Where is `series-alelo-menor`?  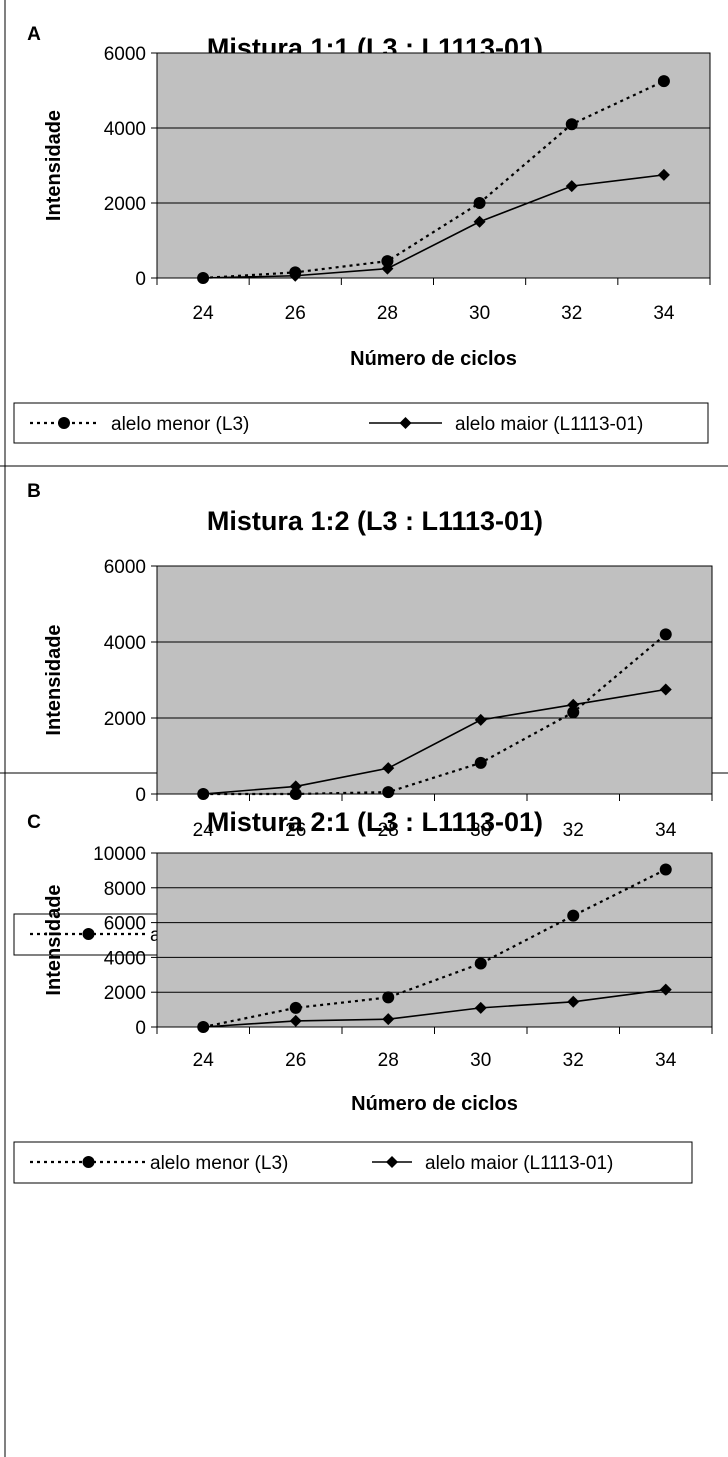
series-alelo-menor is located at coordinates (434, 714).